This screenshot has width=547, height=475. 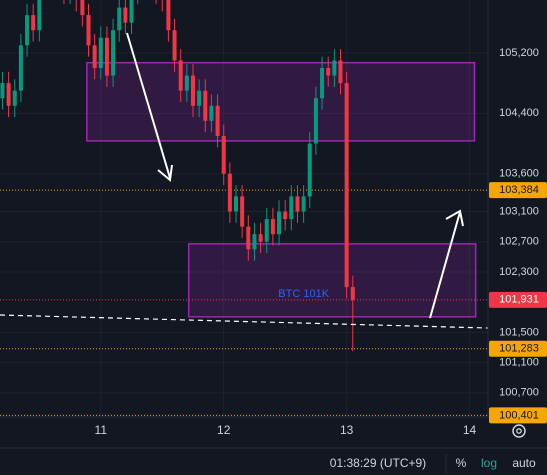 I want to click on y-tick-label: 102,700, so click(x=519, y=242).